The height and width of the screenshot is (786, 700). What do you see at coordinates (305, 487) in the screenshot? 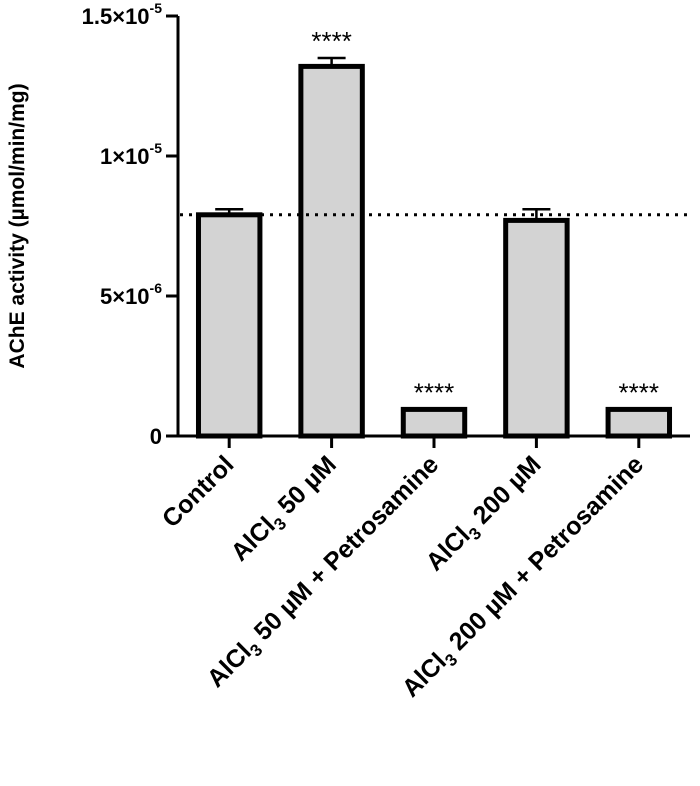
I see `category-label-text-suffix: 50 µM` at bounding box center [305, 487].